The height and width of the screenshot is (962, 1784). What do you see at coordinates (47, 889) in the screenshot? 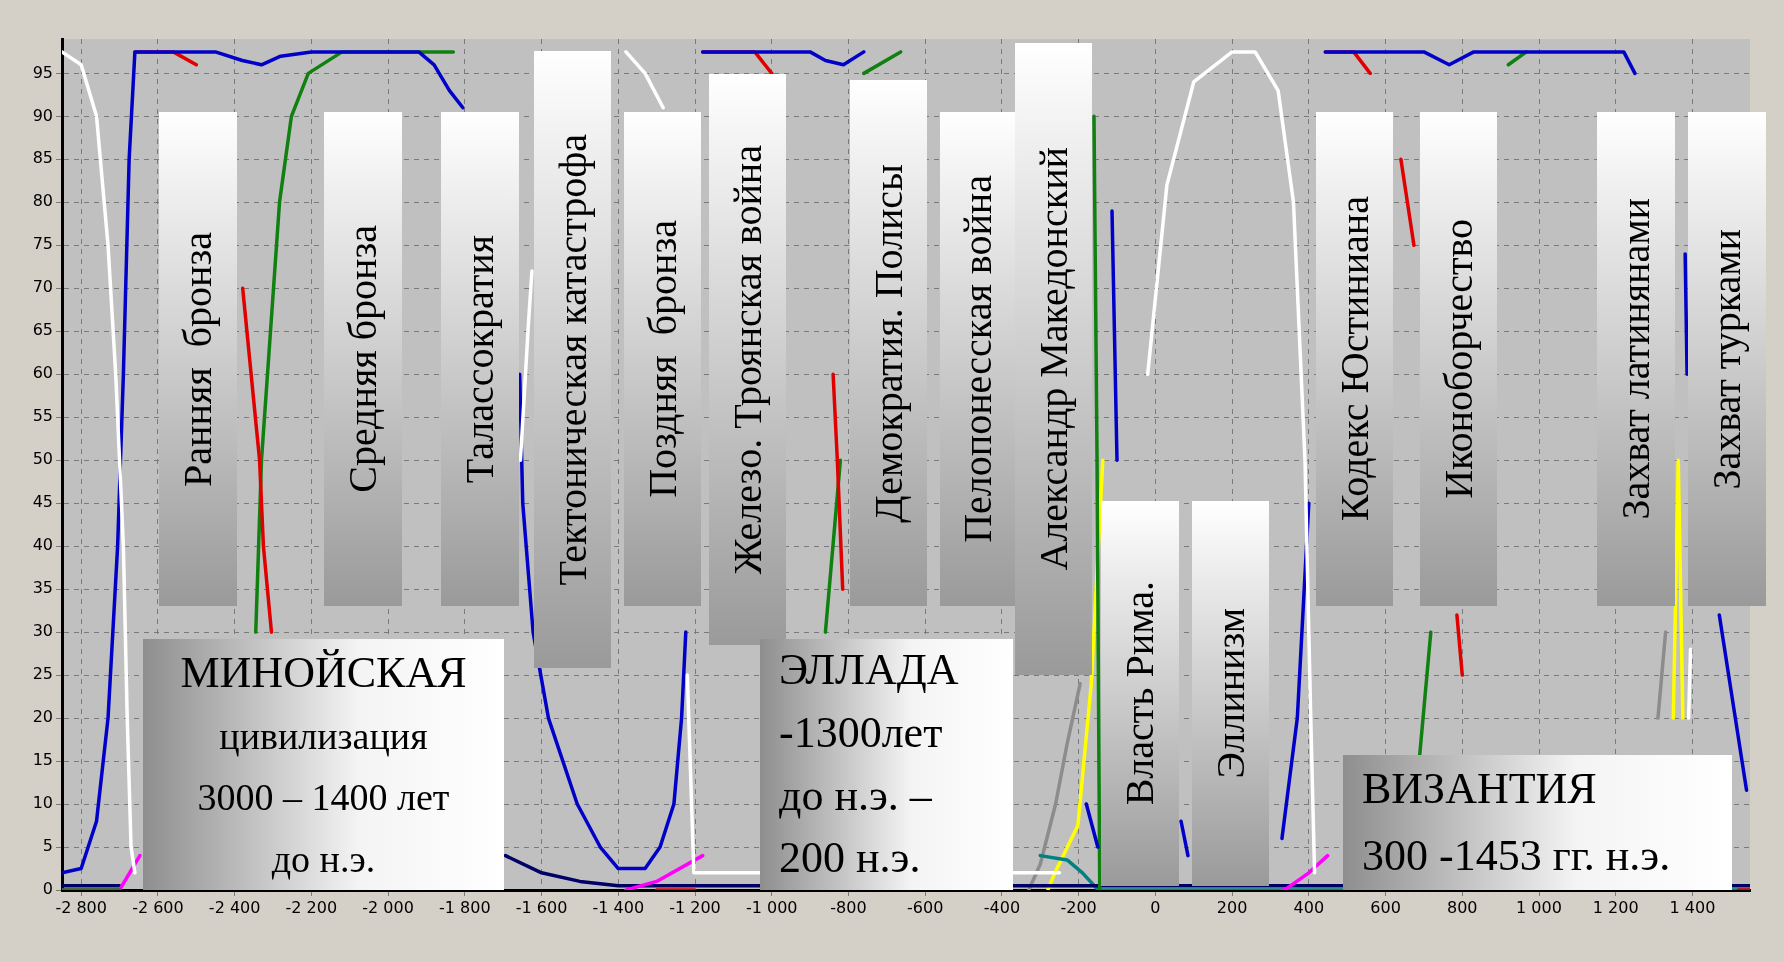
I see `y-tick-label: 0` at bounding box center [47, 889].